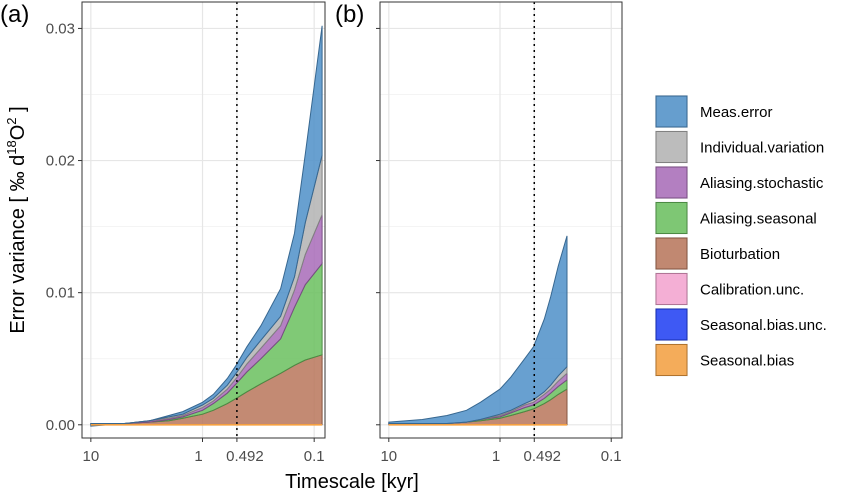 This screenshot has width=850, height=494. Describe the element at coordinates (752, 290) in the screenshot. I see `legend-label: Calibration.unc.` at that location.